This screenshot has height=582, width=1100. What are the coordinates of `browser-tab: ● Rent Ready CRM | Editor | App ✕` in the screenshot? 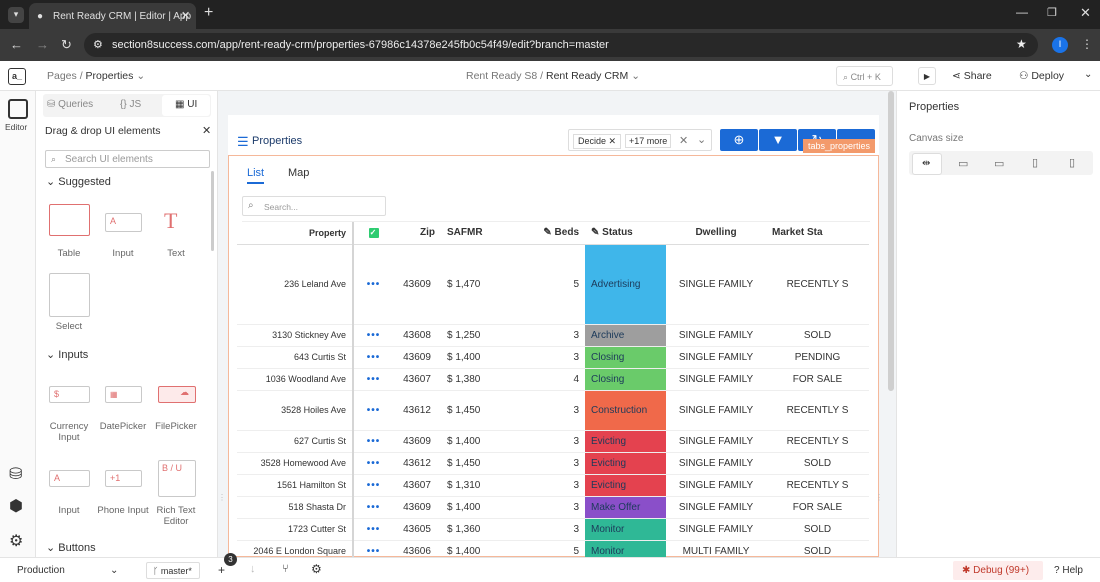 It's located at (112, 16).